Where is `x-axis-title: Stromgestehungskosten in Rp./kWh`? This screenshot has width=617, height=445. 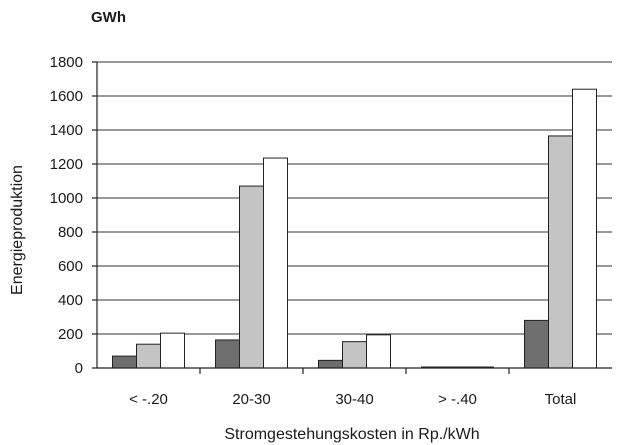 x-axis-title: Stromgestehungskosten in Rp./kWh is located at coordinates (351, 434).